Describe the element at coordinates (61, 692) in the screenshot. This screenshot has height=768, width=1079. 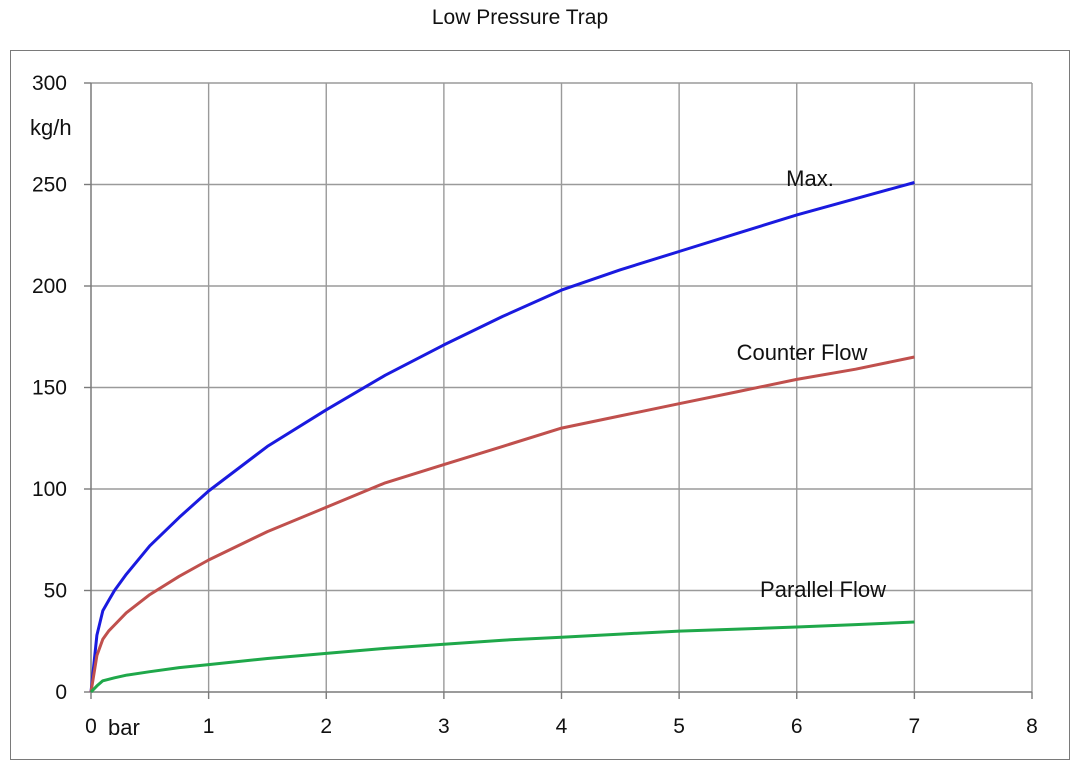
I see `y-tick-label: 0` at that location.